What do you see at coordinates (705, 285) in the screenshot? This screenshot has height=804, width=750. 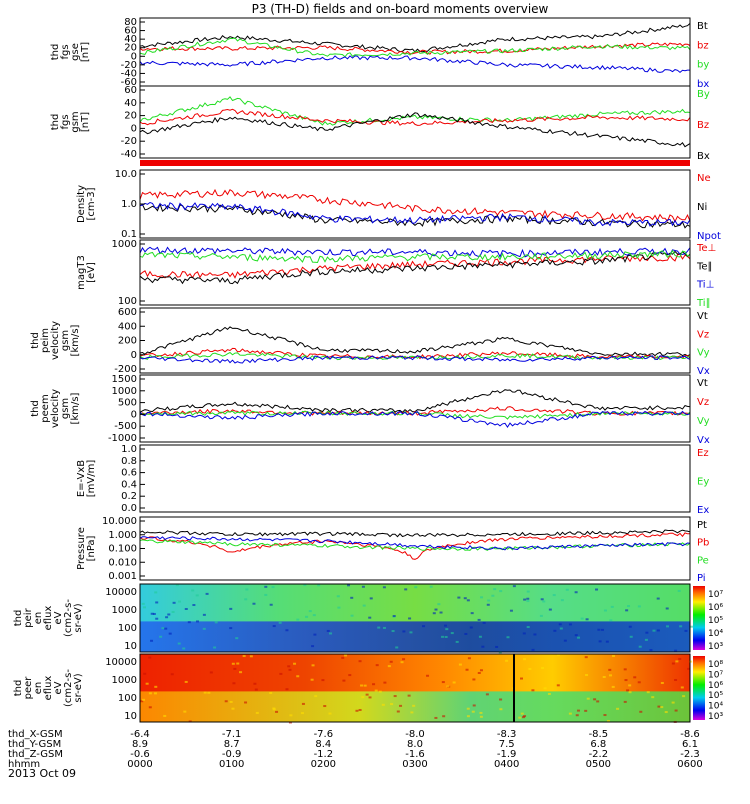 I see `legend-label: Ti⊥` at bounding box center [705, 285].